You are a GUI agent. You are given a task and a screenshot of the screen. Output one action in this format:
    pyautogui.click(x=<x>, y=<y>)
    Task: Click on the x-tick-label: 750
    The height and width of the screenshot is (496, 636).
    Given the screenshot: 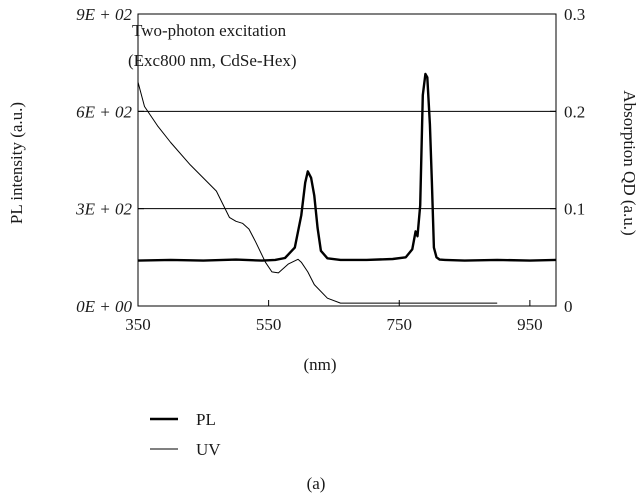 What is the action you would take?
    pyautogui.click(x=400, y=324)
    